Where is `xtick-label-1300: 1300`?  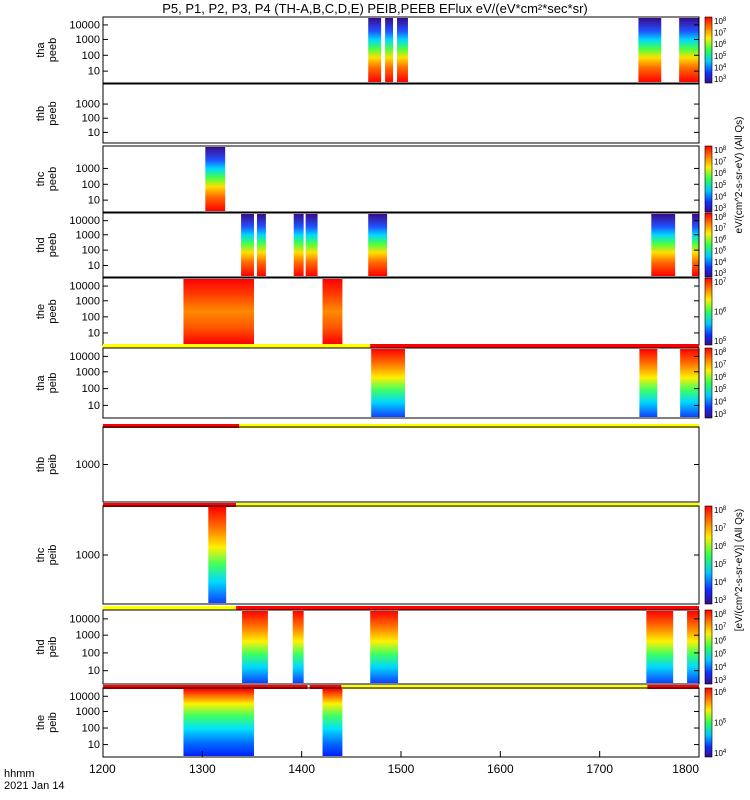
xtick-label-1300: 1300 is located at coordinates (202, 769).